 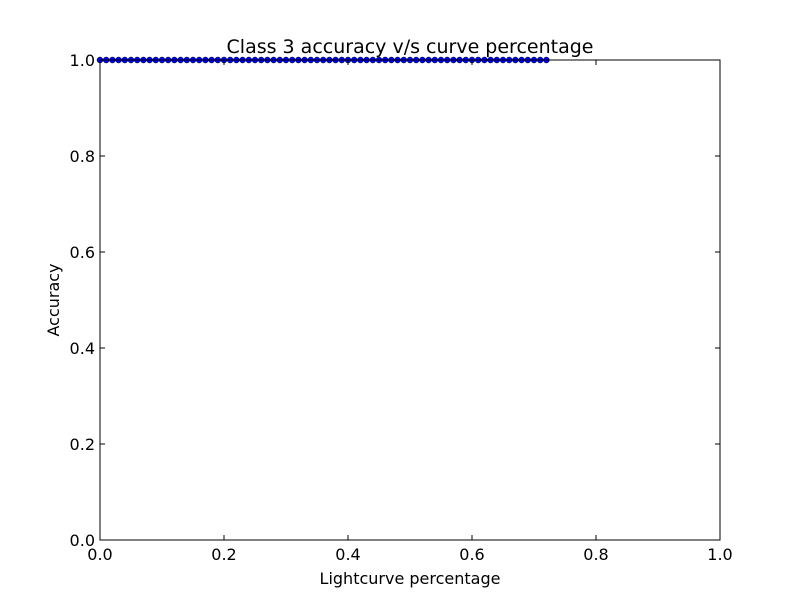 What do you see at coordinates (410, 47) in the screenshot?
I see `chart-title: Class 3 accuracy v/s curve percentage` at bounding box center [410, 47].